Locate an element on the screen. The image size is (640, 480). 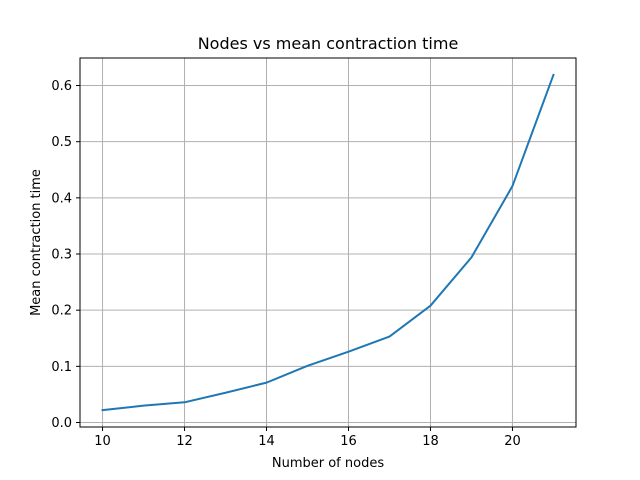
y-tick-label: 0.6 is located at coordinates (61, 86).